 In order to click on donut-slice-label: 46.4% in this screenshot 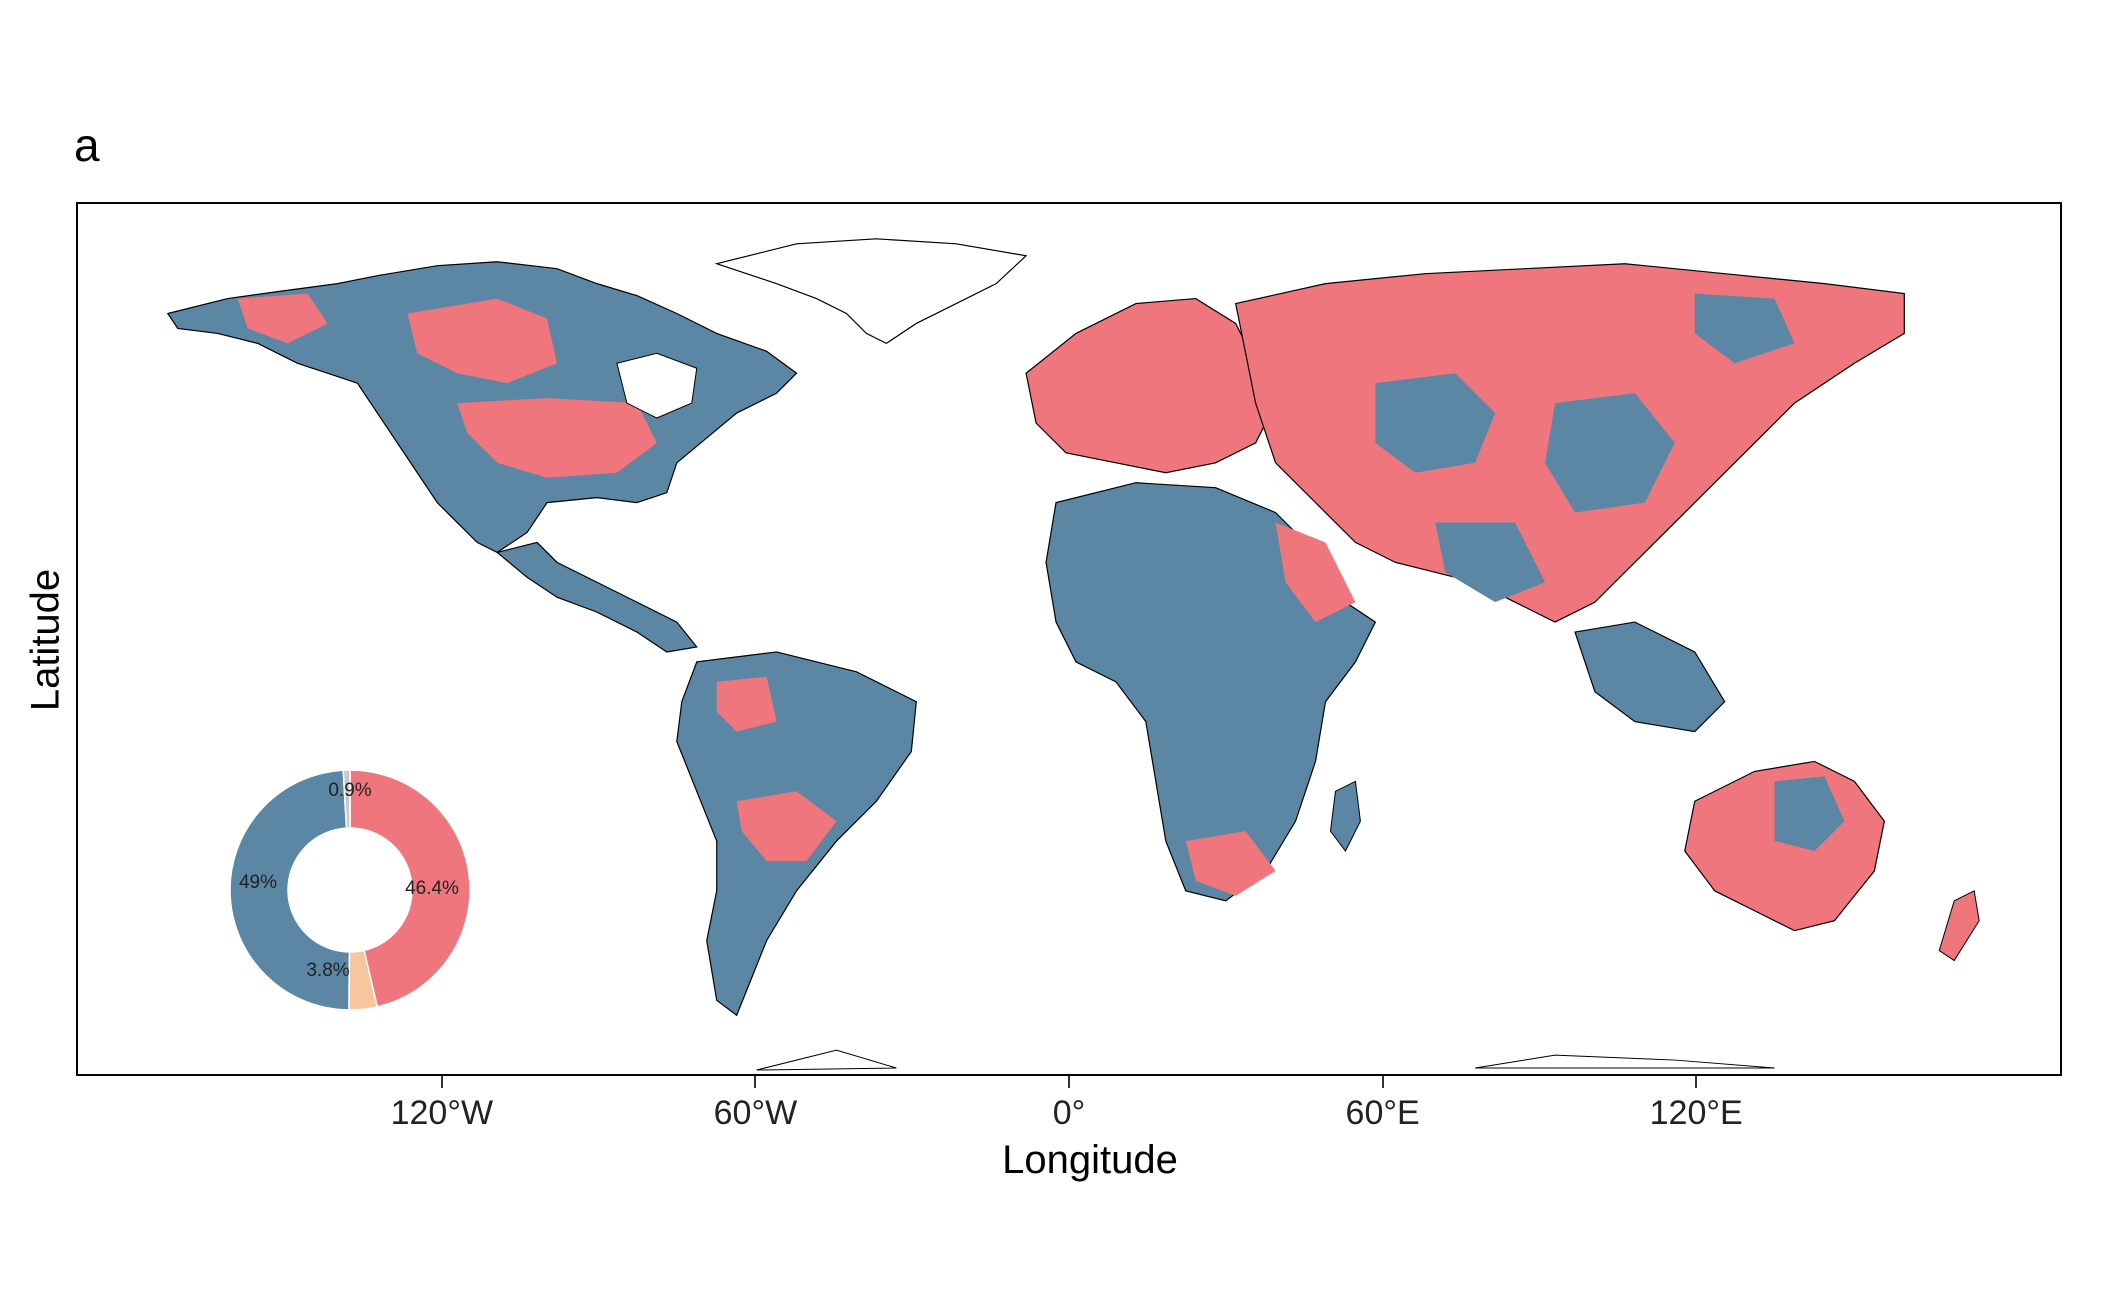, I will do `click(432, 888)`.